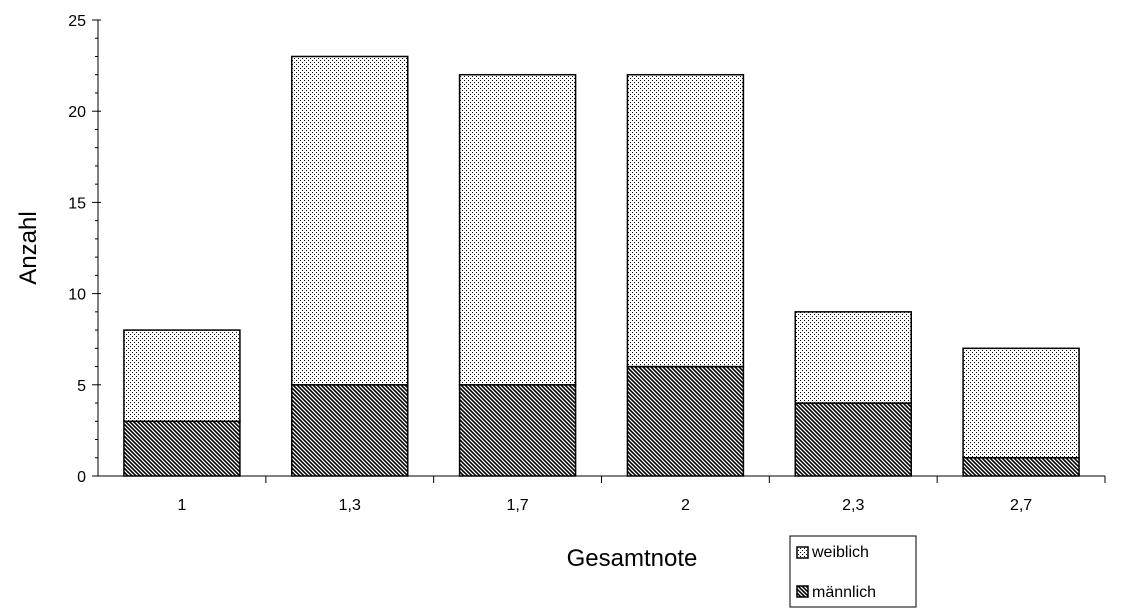  What do you see at coordinates (84, 249) in the screenshot?
I see `y-axis-ticks: 0 5 10 15 20 25` at bounding box center [84, 249].